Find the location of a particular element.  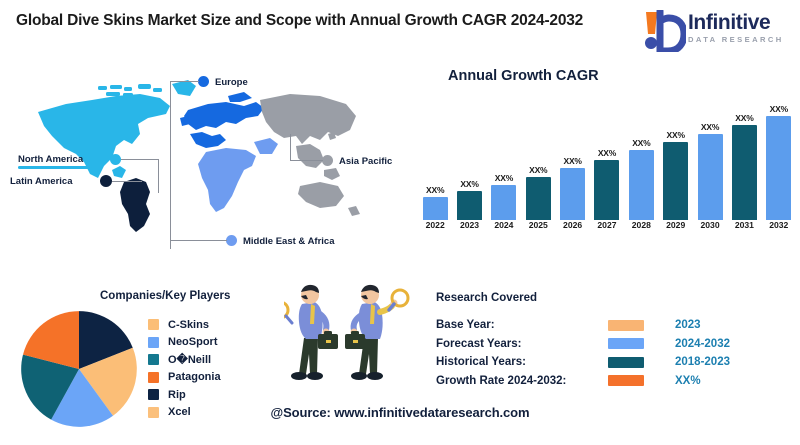

map-dot-north-america is located at coordinates (115, 159).